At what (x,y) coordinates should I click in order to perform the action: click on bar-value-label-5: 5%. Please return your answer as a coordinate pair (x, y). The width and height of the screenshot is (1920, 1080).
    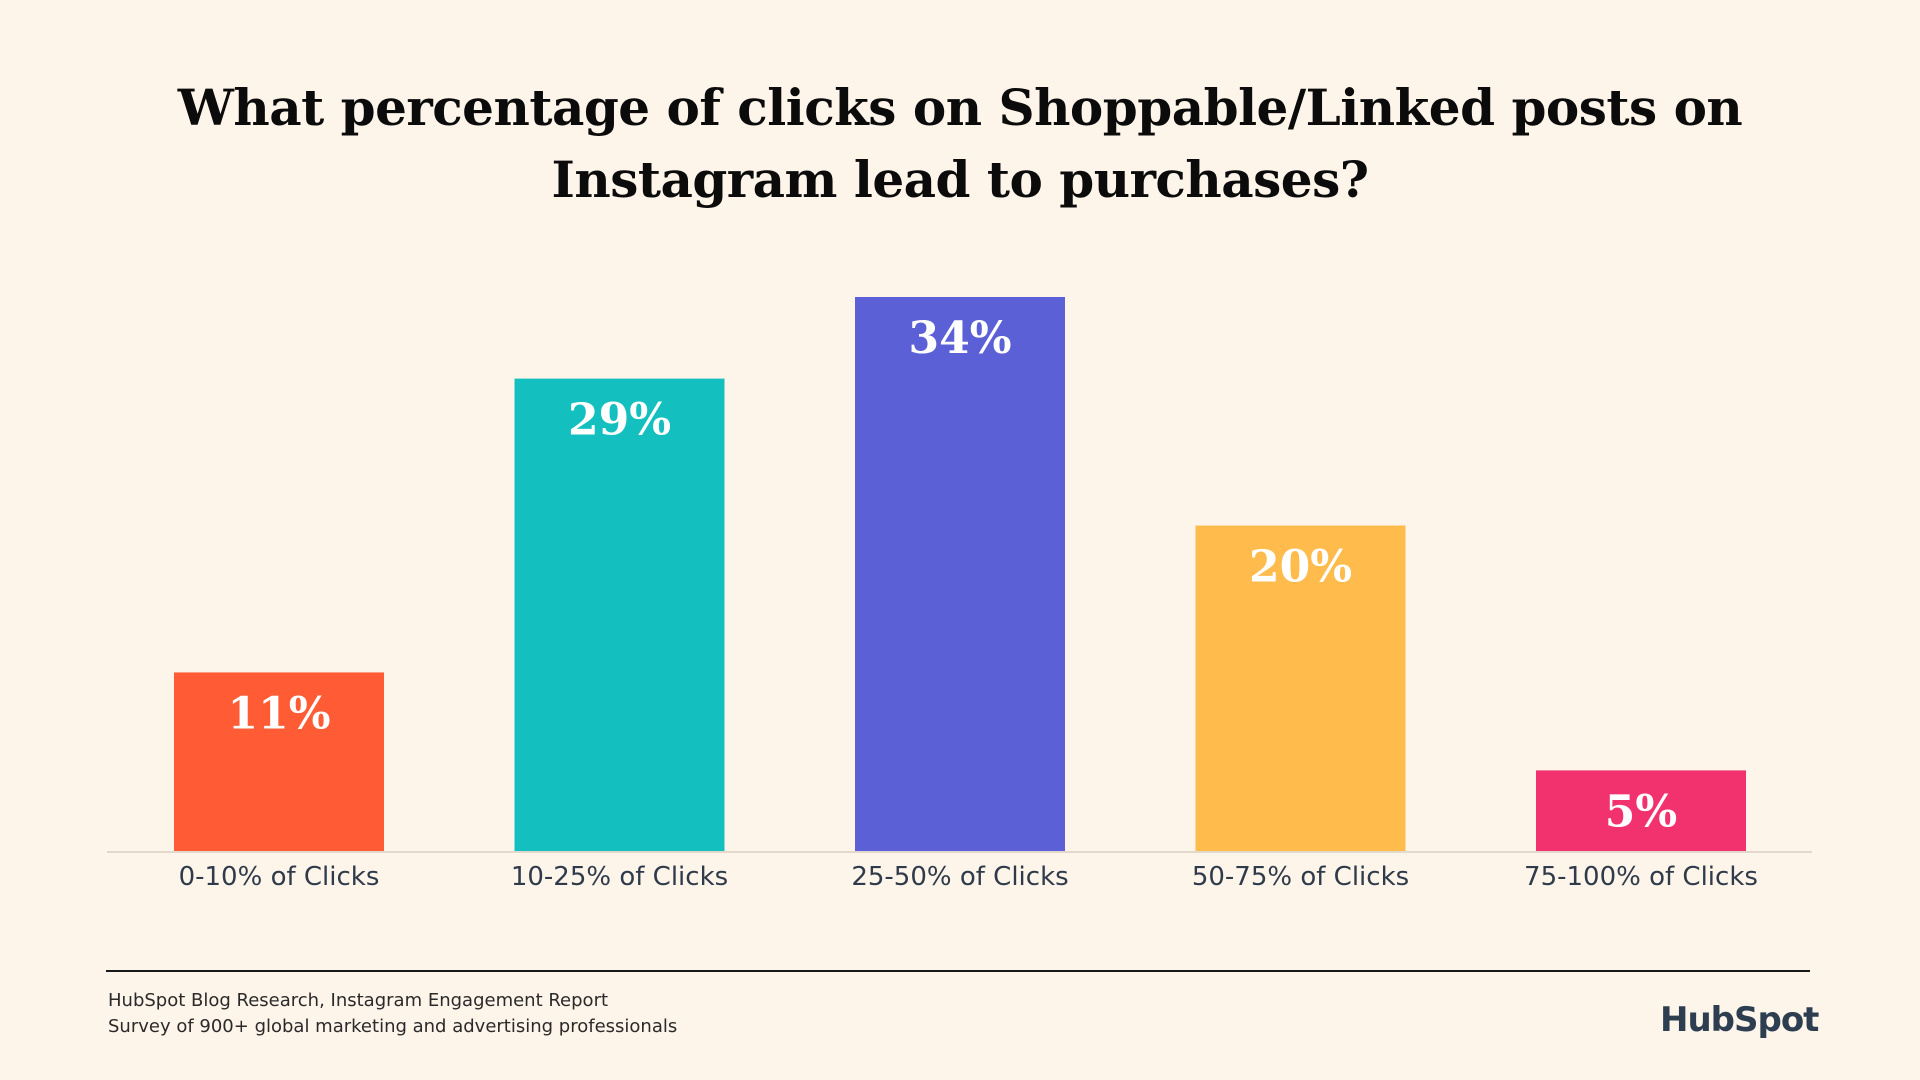
    Looking at the image, I should click on (1641, 811).